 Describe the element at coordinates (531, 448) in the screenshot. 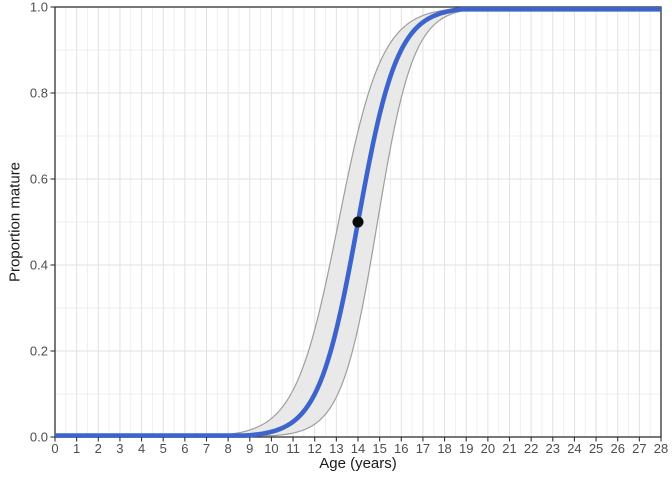

I see `x-tick-label: 22` at that location.